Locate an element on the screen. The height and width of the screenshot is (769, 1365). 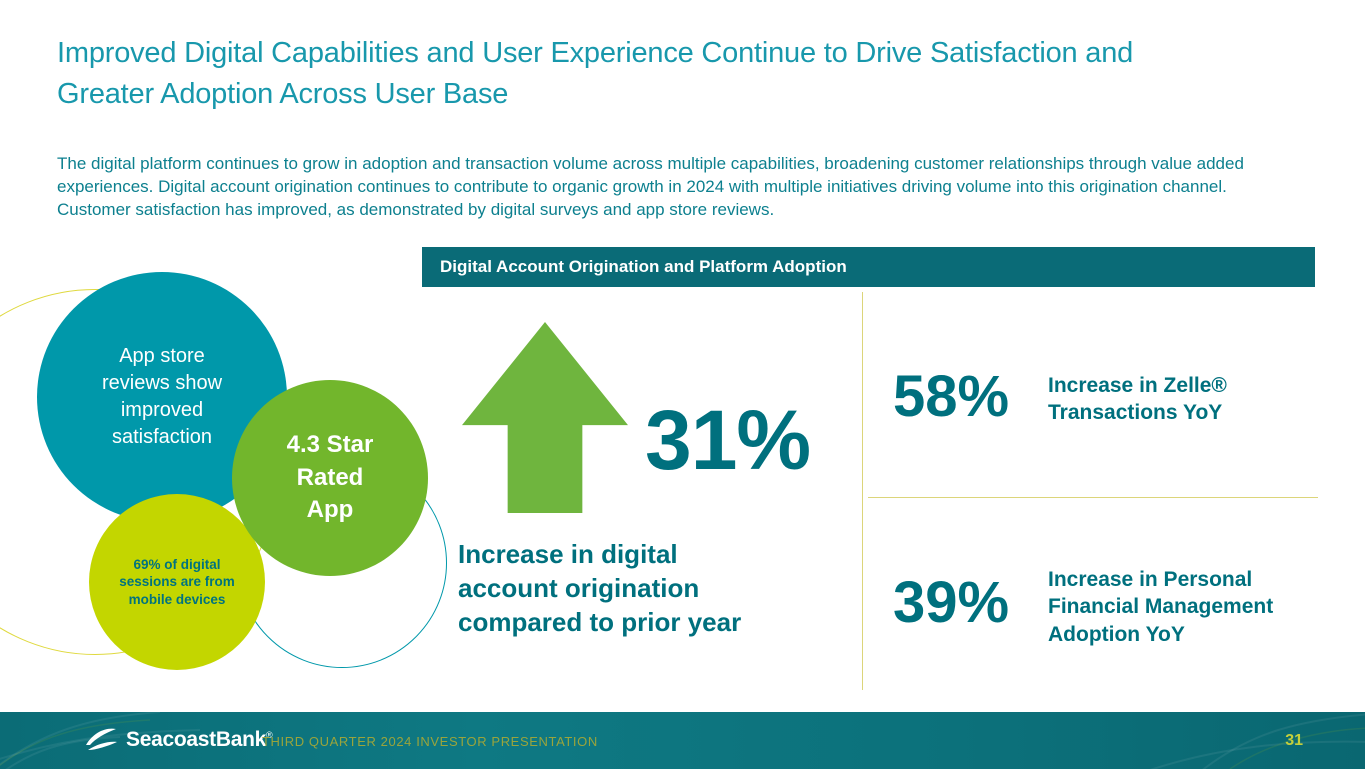
horizontal-divider is located at coordinates (1093, 497).